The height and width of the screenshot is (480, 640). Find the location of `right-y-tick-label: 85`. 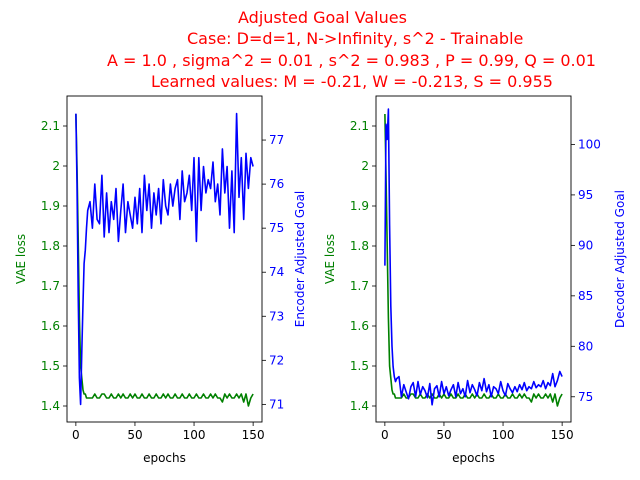

right-y-tick-label: 85 is located at coordinates (585, 296).